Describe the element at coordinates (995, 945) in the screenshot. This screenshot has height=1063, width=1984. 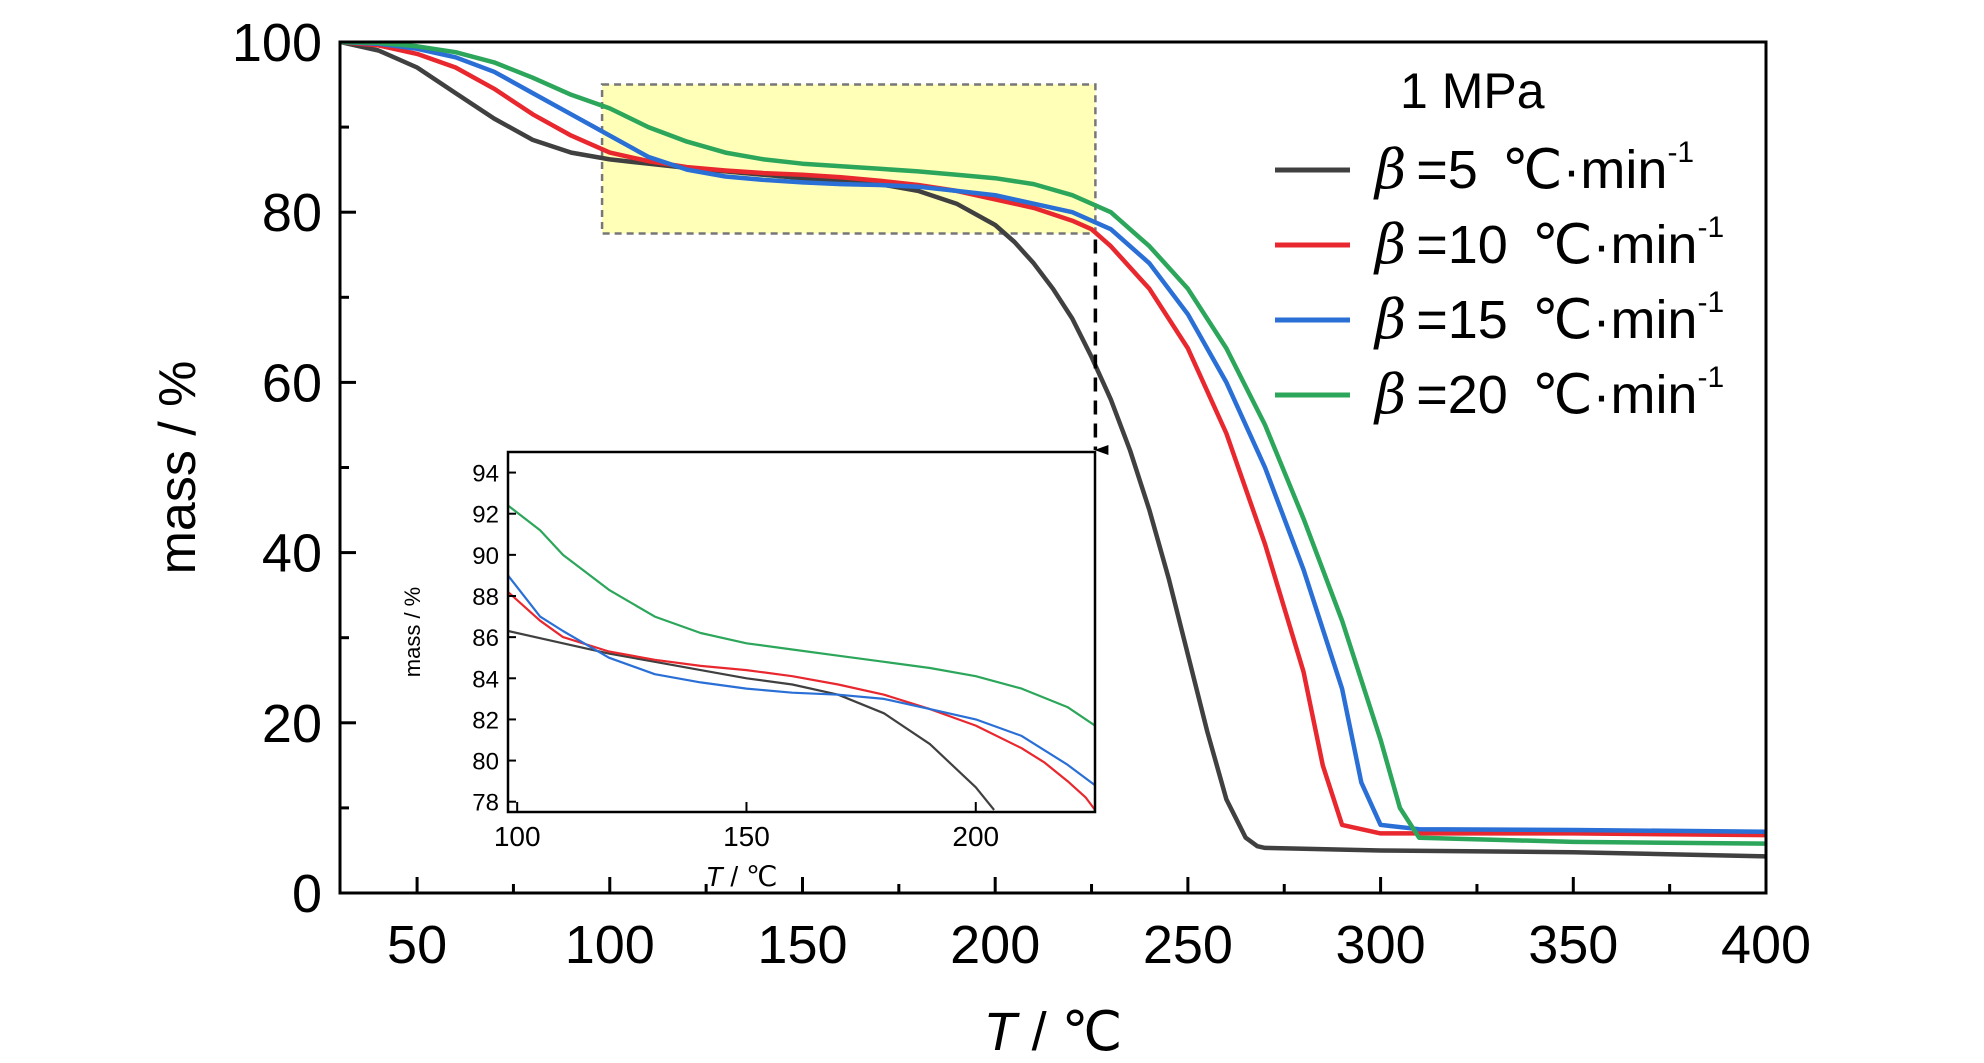
I see `main-x-tick-label: 200` at that location.